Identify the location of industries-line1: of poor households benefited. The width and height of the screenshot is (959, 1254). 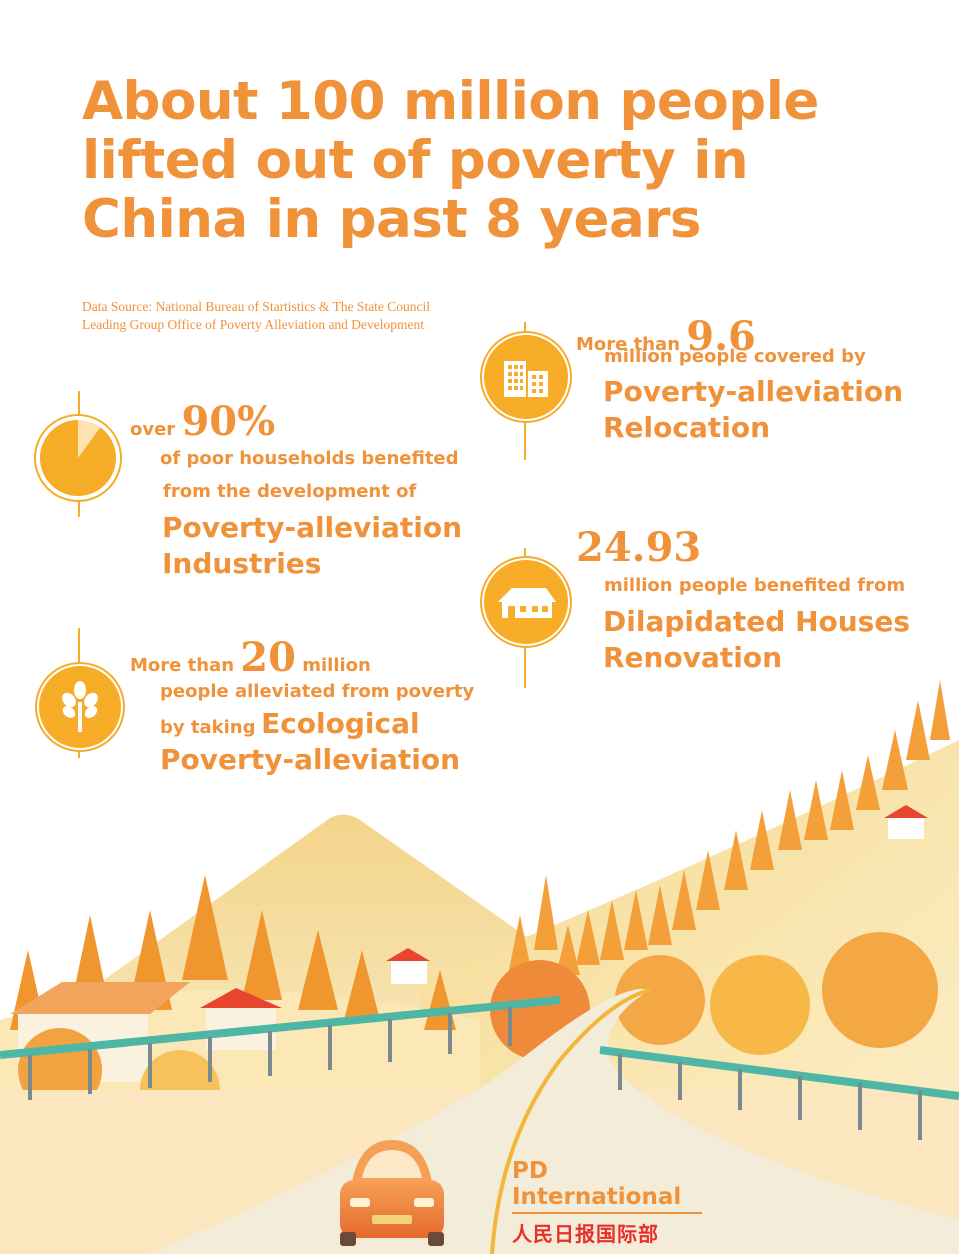
(309, 458).